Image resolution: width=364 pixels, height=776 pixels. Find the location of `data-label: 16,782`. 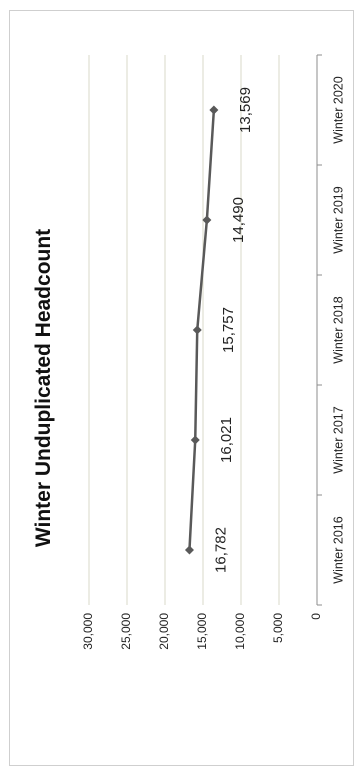

data-label: 16,782 is located at coordinates (220, 550).